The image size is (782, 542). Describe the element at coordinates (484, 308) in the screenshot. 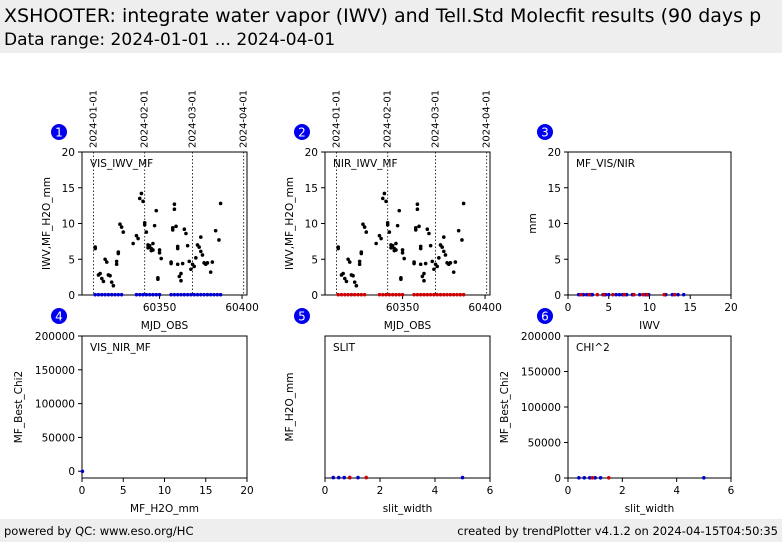

I see `x-tick-label: 60400` at that location.